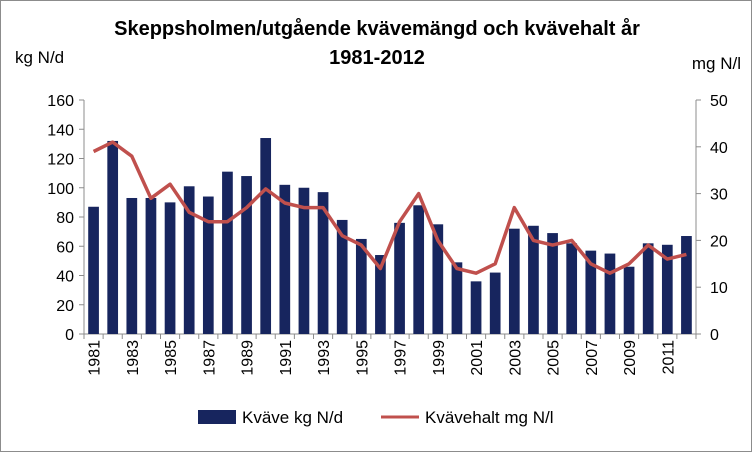 This screenshot has height=453, width=752. I want to click on y-tick-label: 100, so click(60, 189).